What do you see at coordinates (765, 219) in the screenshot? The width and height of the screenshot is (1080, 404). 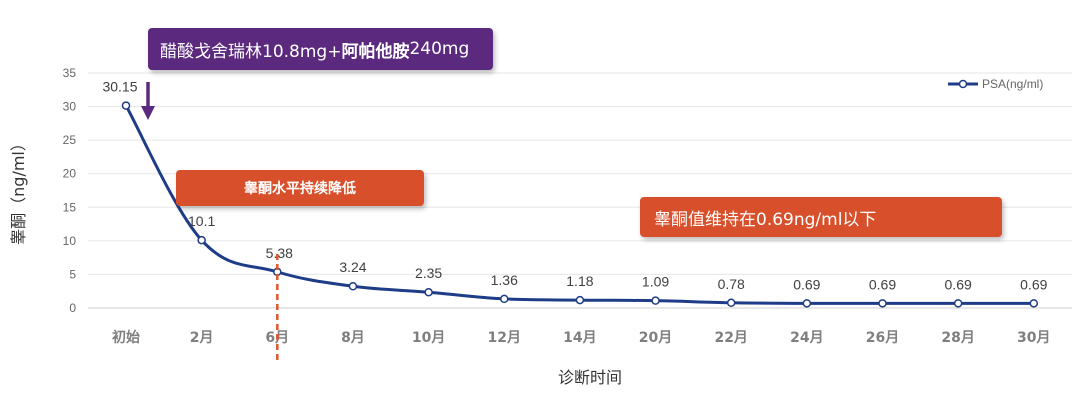 I see `testosterone-maintain-text: 睾酮值维持在0.69ng/ml以下` at bounding box center [765, 219].